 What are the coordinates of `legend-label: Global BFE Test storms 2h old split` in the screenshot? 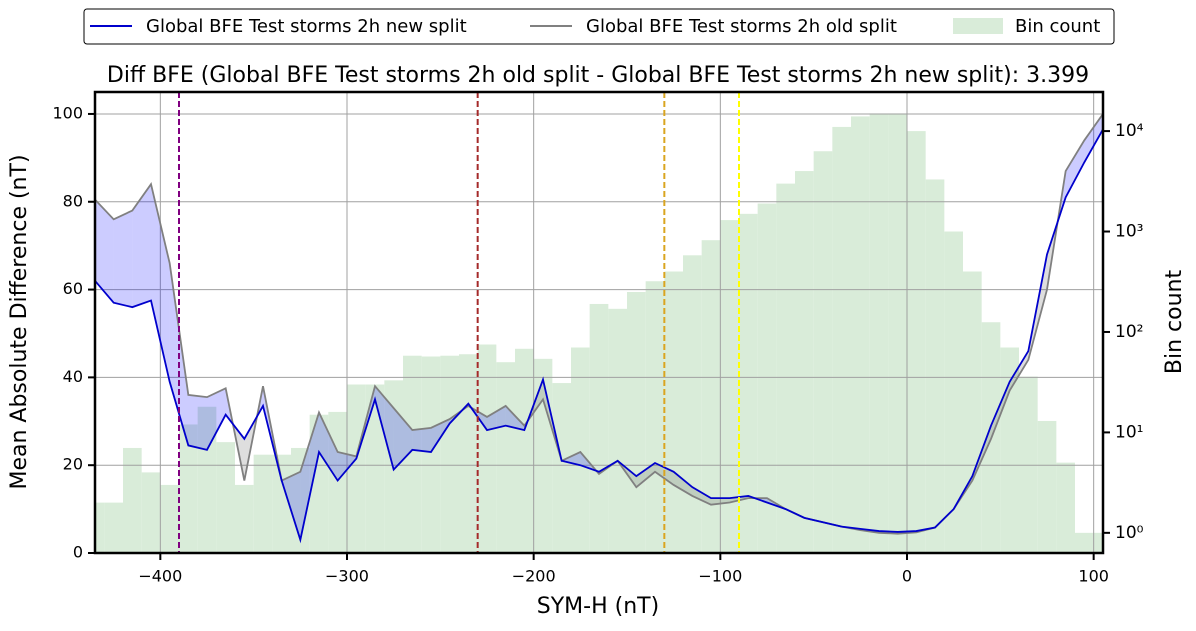 It's located at (741, 26).